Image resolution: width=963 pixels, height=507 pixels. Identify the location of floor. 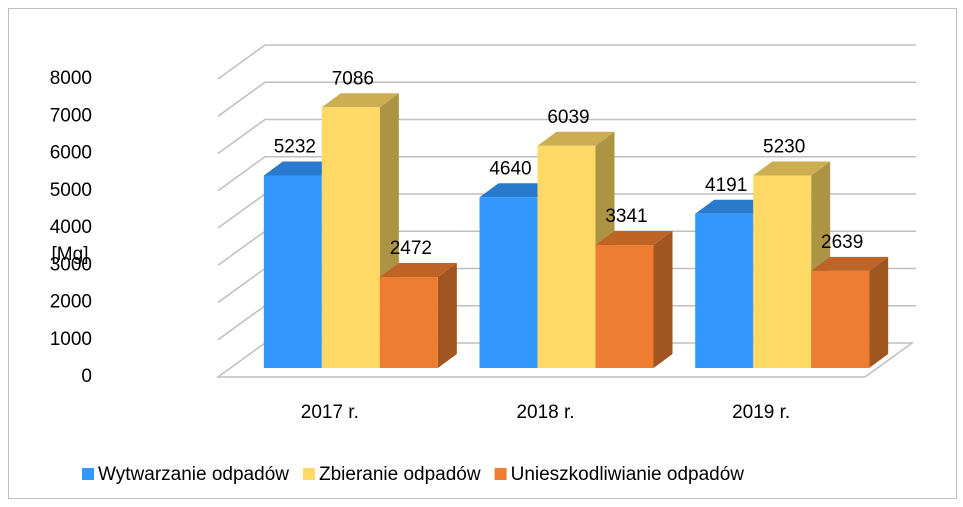
(565, 360).